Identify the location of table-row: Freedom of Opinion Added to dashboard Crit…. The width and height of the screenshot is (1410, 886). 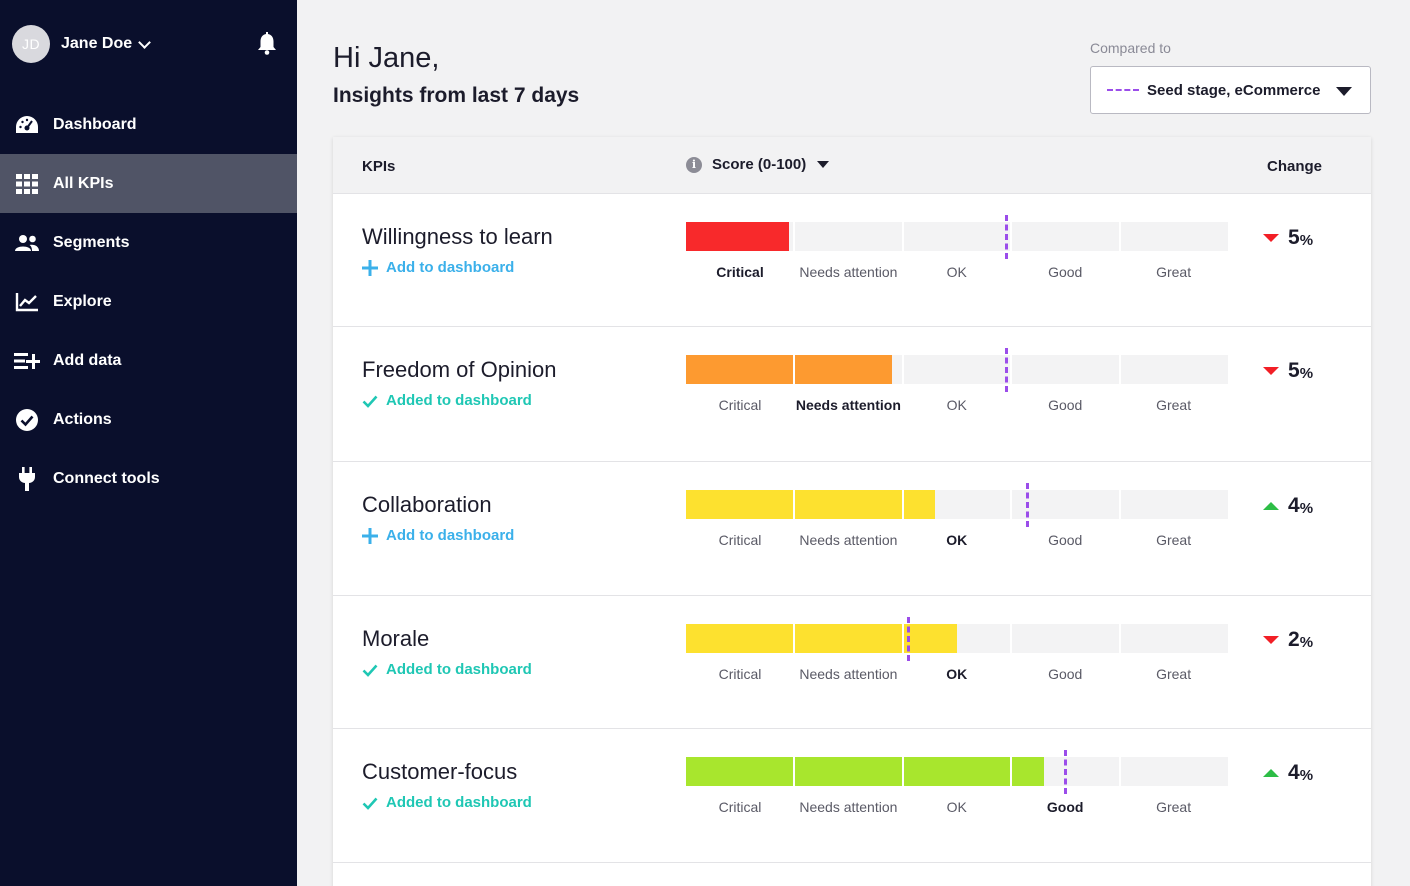
(852, 394).